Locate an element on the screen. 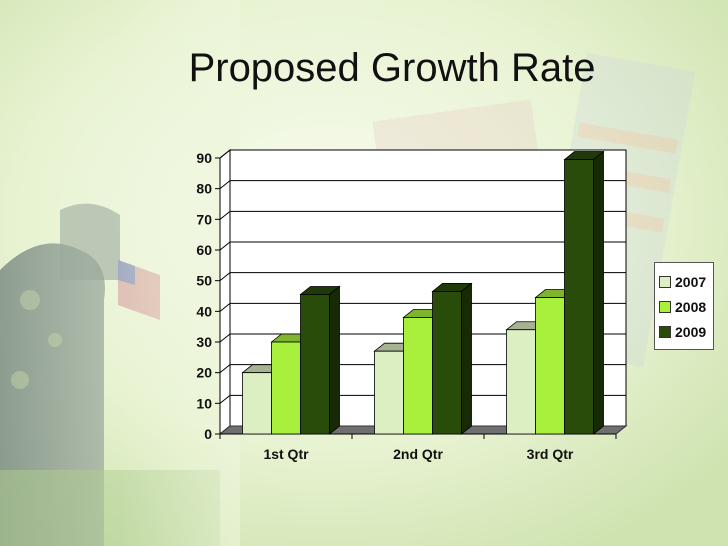  legend-label: 2008 is located at coordinates (691, 306).